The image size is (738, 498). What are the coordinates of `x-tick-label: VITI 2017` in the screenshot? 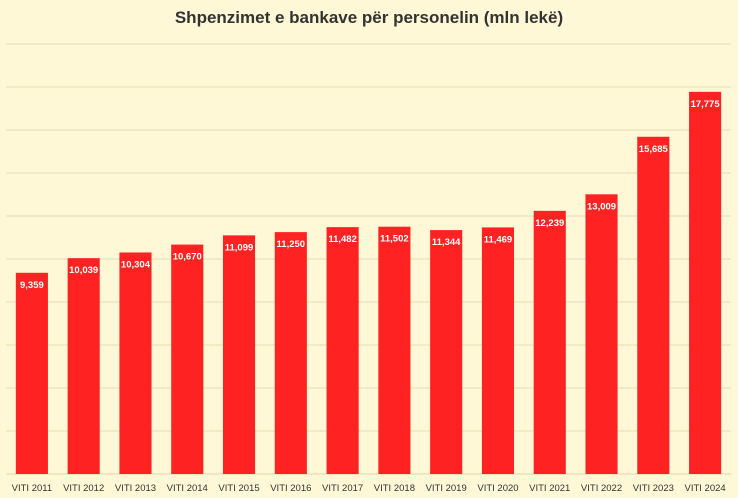 It's located at (342, 488).